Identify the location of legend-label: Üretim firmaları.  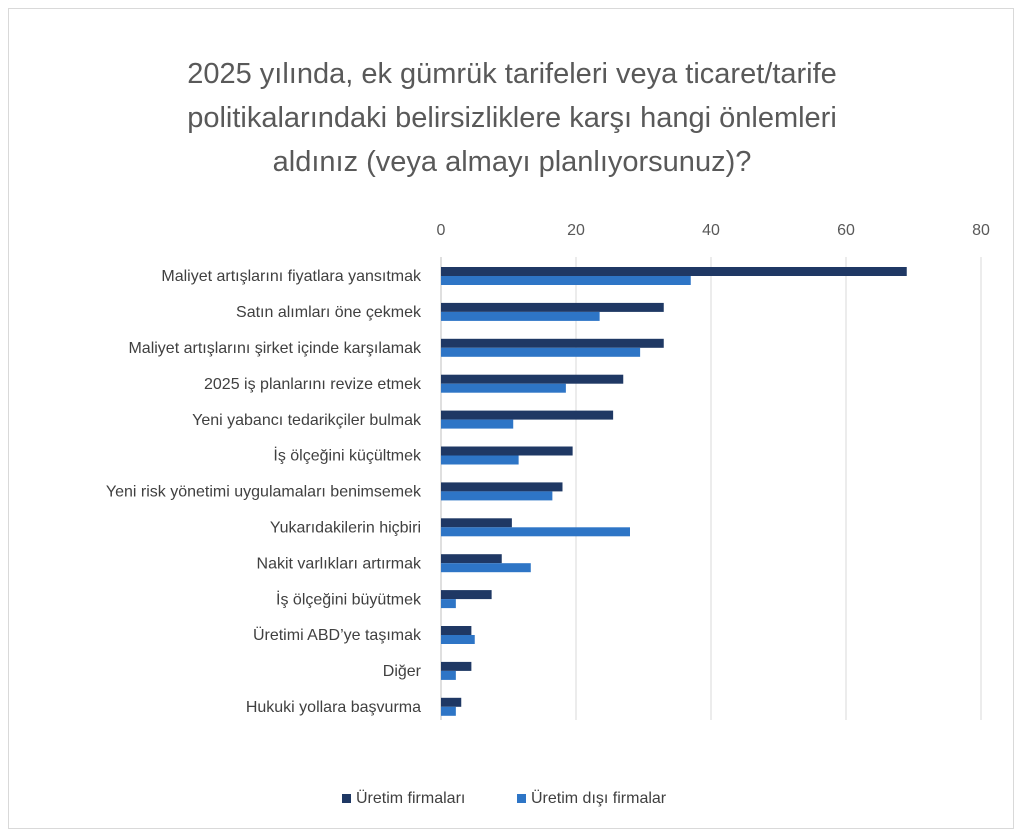
(410, 798).